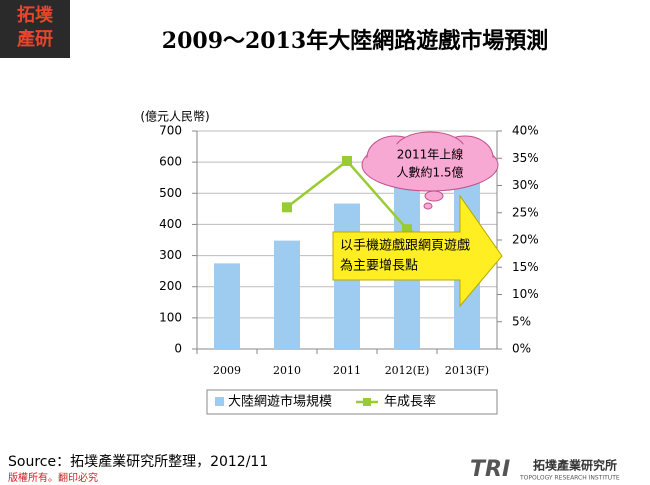 The height and width of the screenshot is (485, 650). What do you see at coordinates (170, 131) in the screenshot?
I see `y-tick-label: 700` at bounding box center [170, 131].